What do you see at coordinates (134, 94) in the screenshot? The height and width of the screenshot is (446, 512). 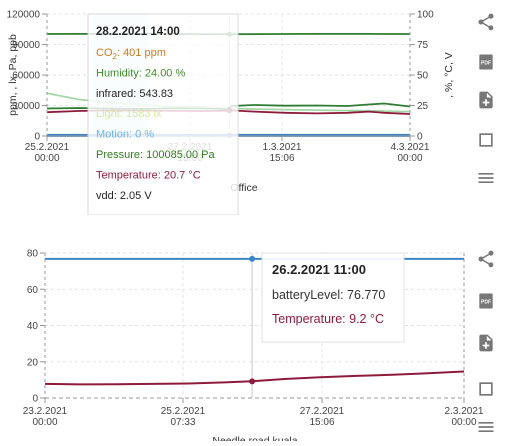 I see `tooltip-row: infrared: 543.83` at bounding box center [134, 94].